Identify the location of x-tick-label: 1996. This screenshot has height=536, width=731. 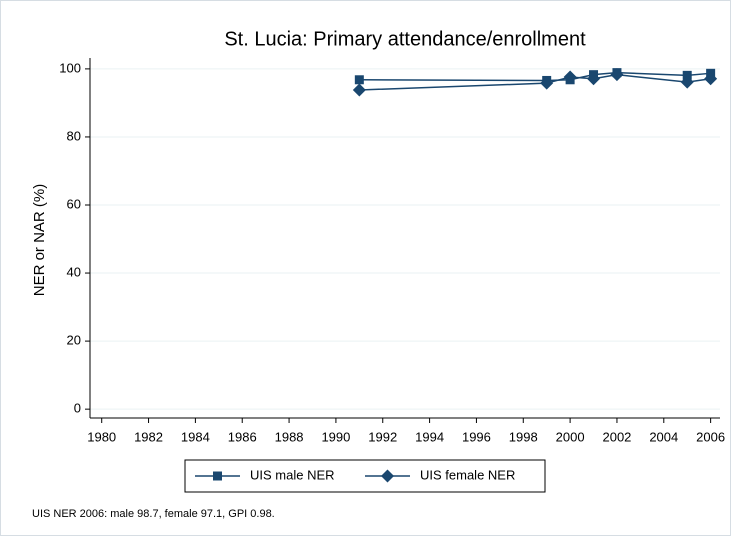
(476, 436).